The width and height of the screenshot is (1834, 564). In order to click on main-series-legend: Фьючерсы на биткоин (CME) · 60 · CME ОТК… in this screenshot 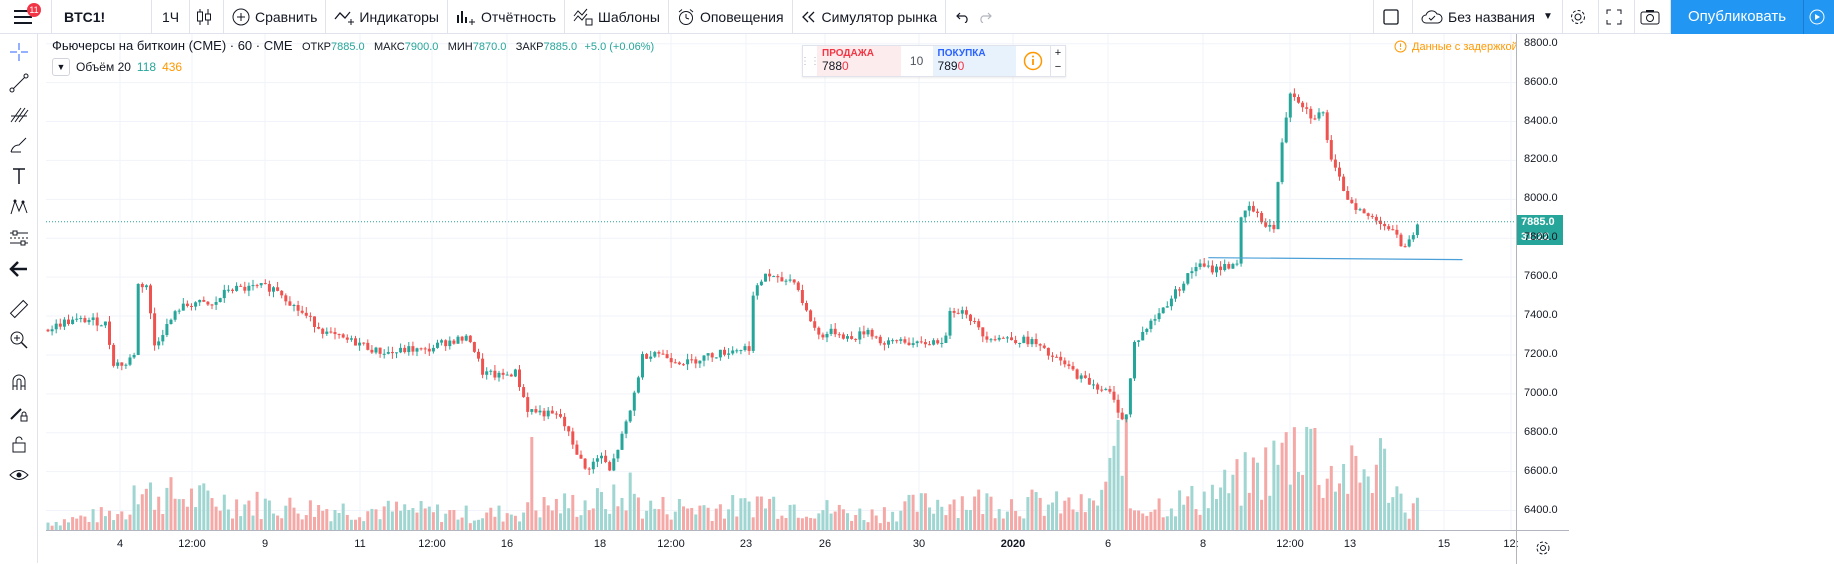, I will do `click(353, 45)`.